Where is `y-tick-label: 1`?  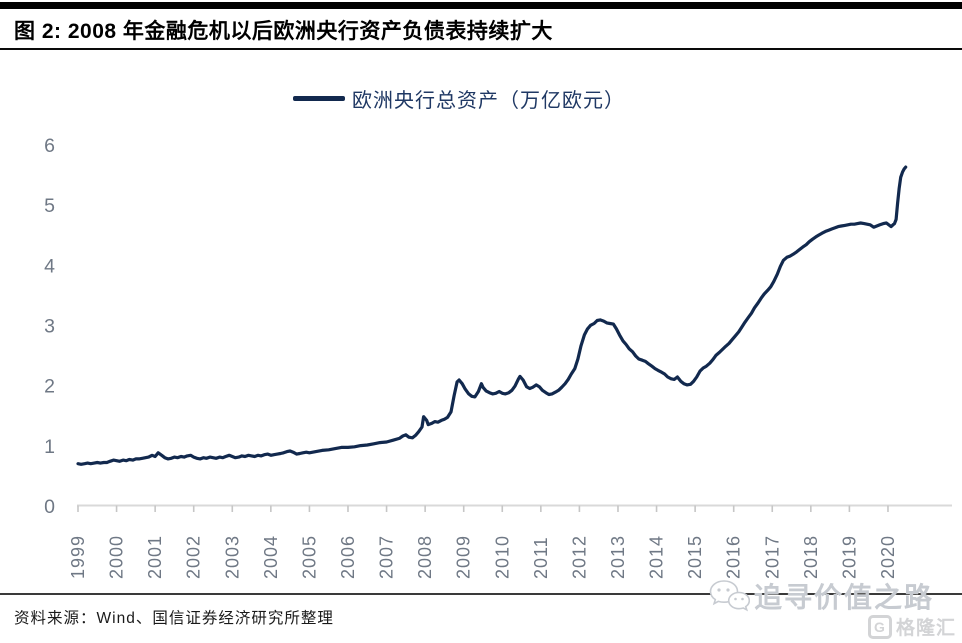 y-tick-label: 1 is located at coordinates (49, 447).